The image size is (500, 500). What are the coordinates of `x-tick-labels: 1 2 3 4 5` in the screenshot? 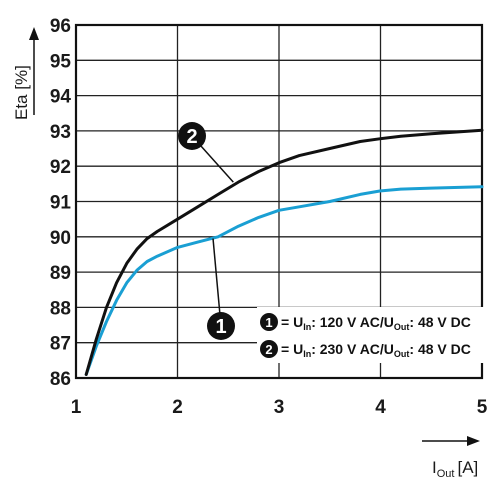 It's located at (279, 407).